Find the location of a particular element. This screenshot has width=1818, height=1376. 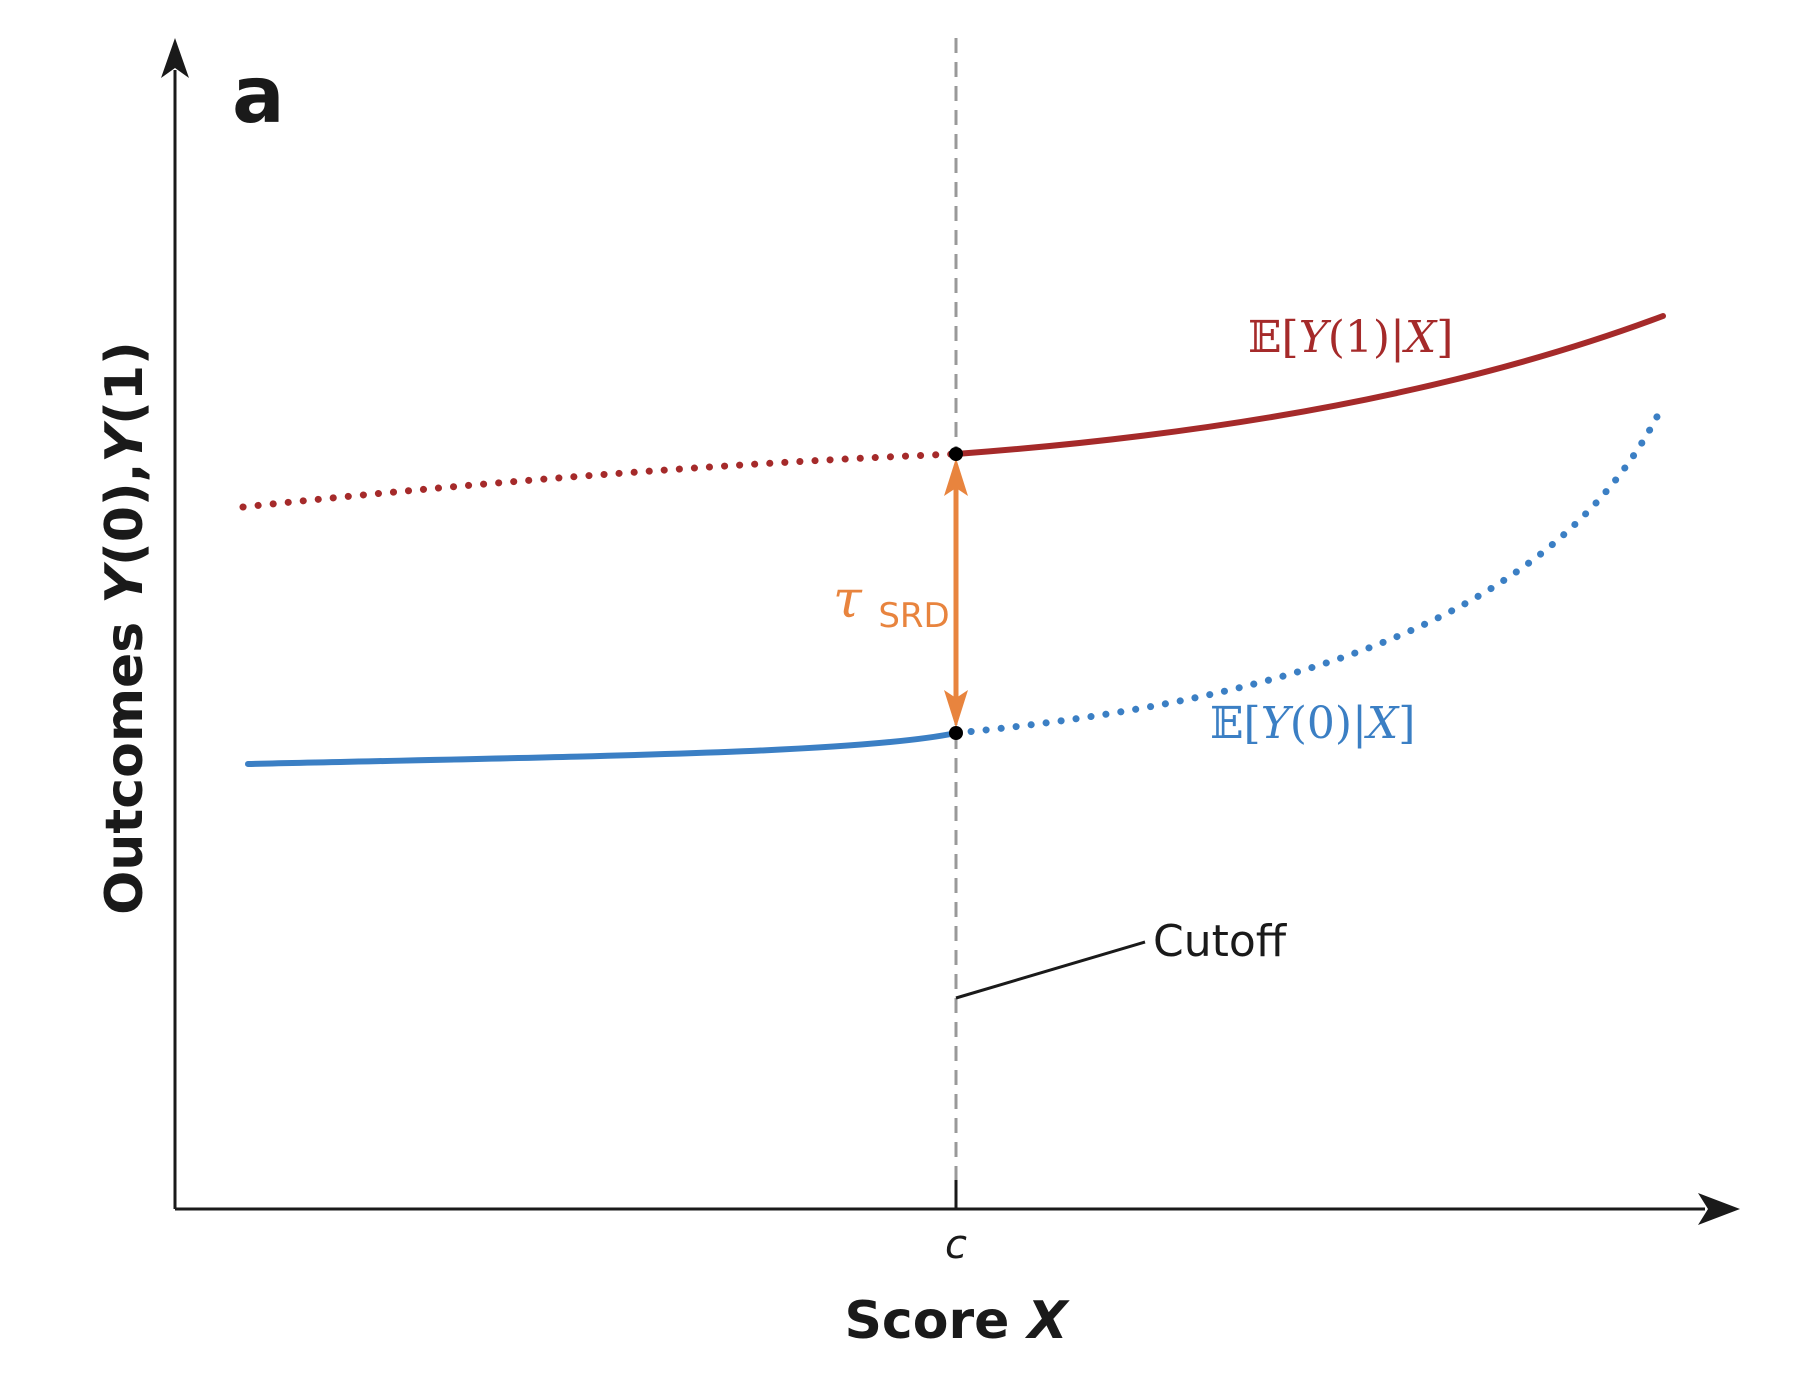

effect-arrow-head-down is located at coordinates (956, 709).